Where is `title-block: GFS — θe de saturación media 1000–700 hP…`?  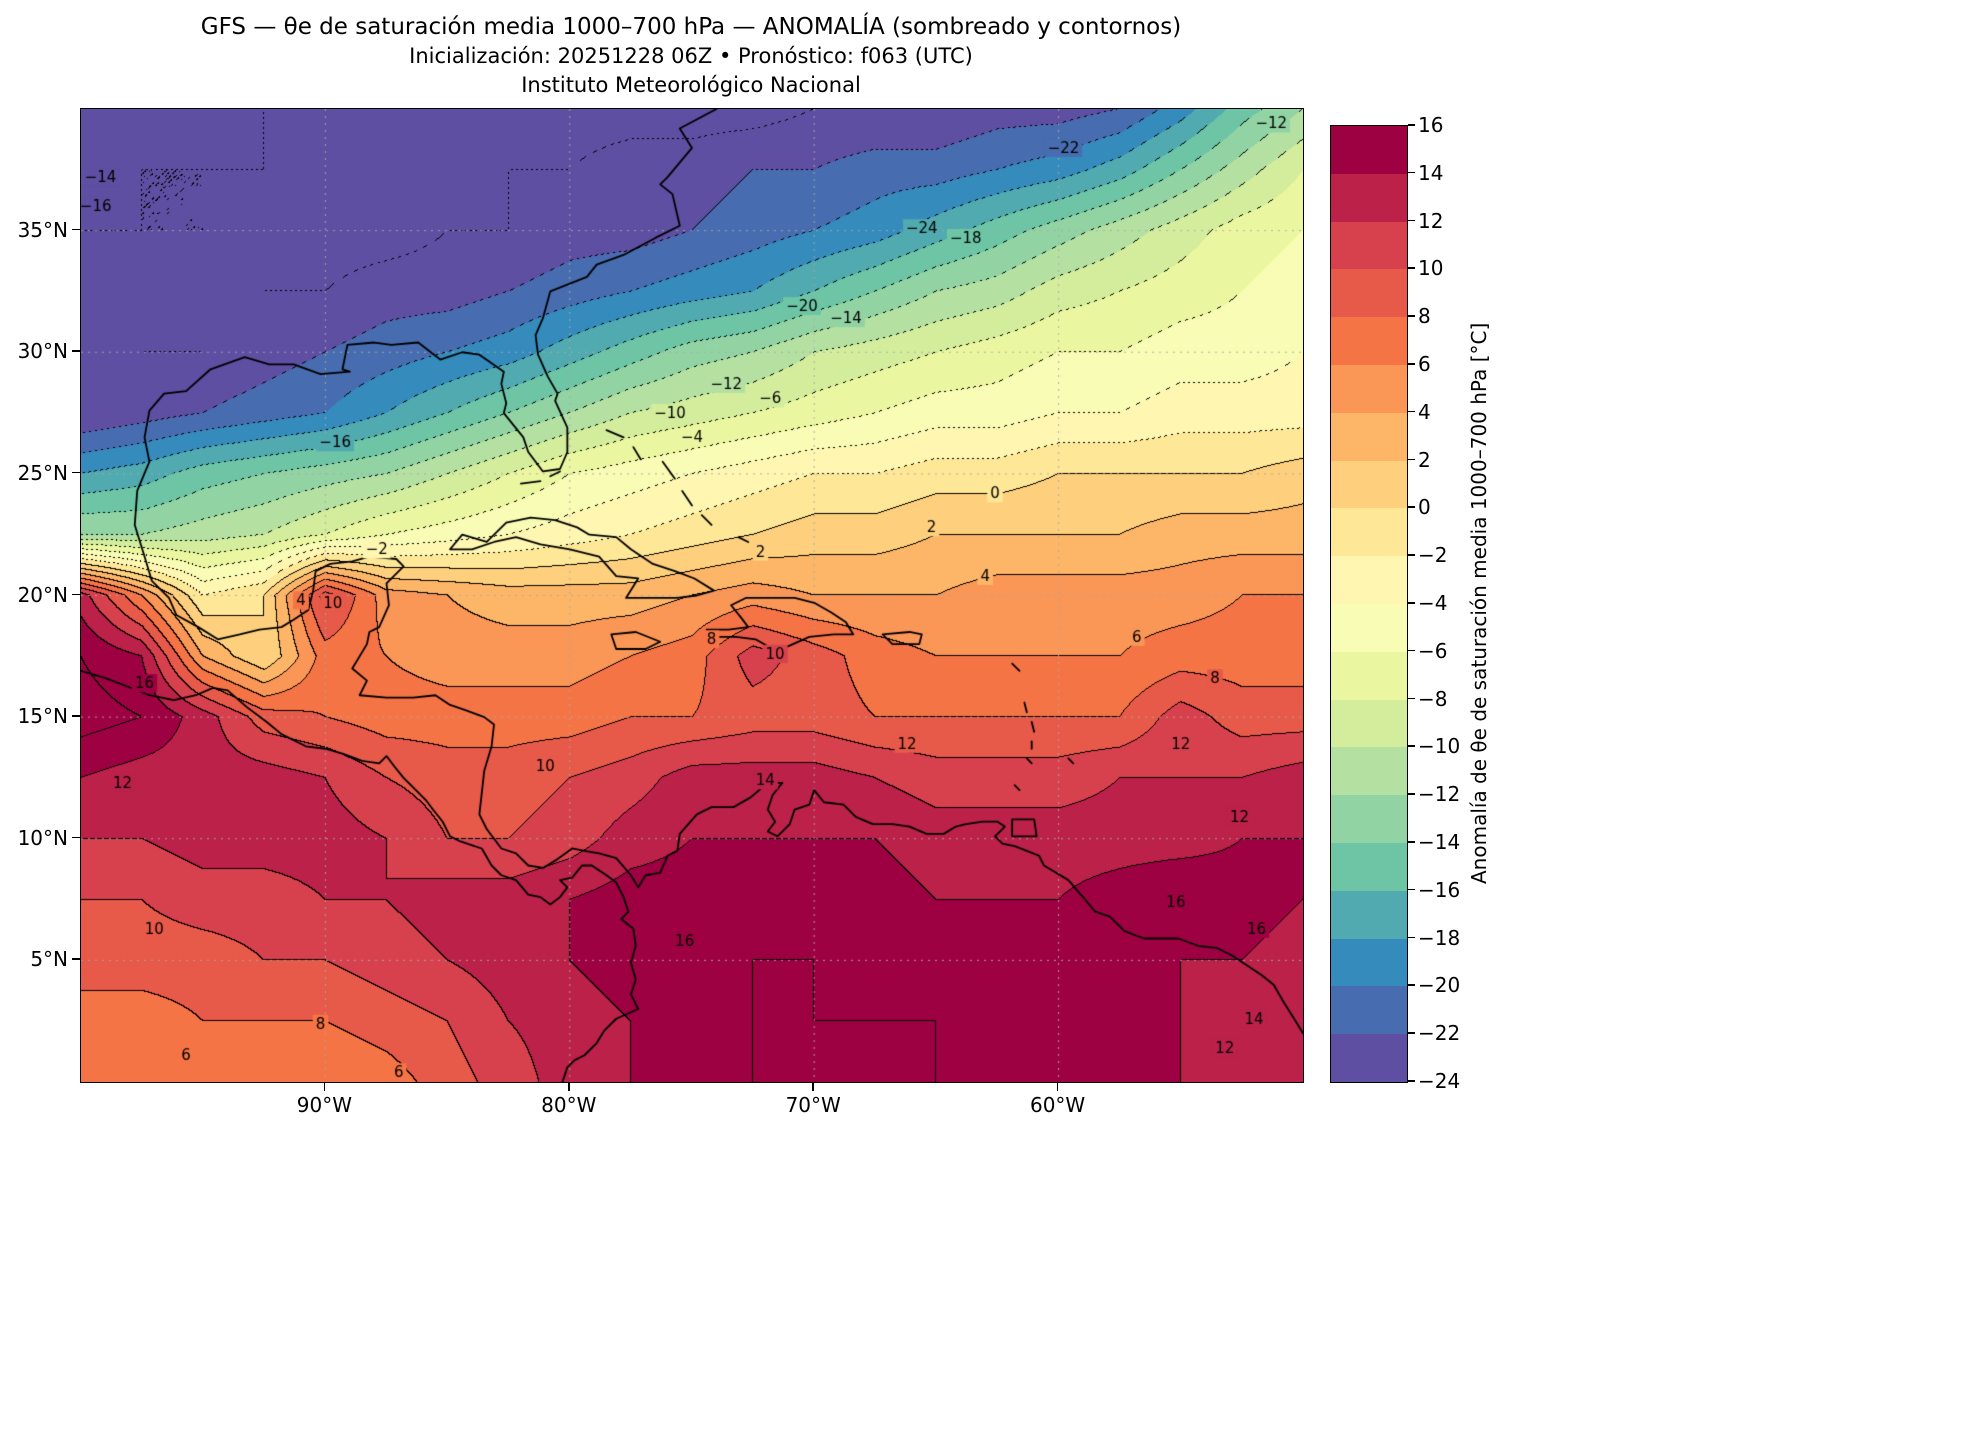
title-block: GFS — θe de saturación media 1000–700 hP… is located at coordinates (691, 56).